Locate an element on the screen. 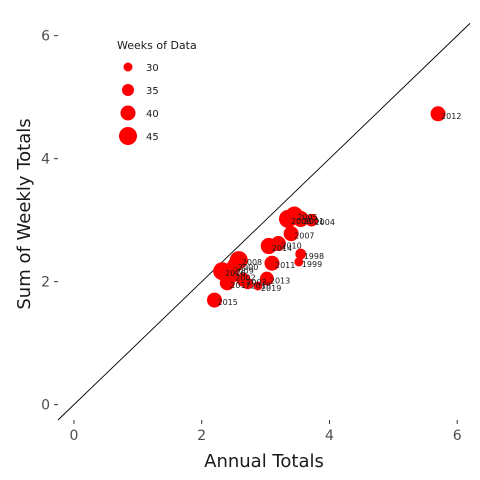 This screenshot has height=480, width=480. point-label: 2018 is located at coordinates (261, 285).